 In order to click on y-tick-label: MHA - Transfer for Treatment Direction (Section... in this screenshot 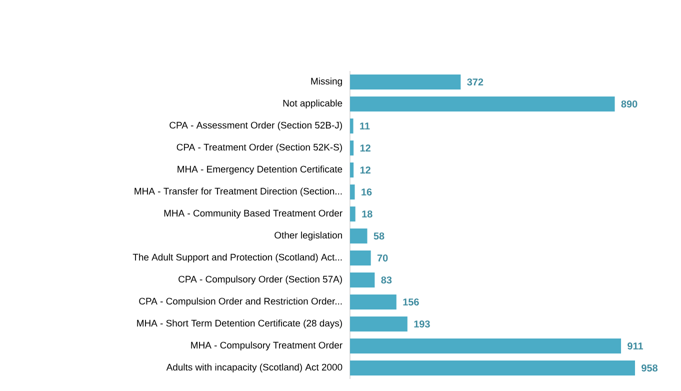, I will do `click(238, 192)`.